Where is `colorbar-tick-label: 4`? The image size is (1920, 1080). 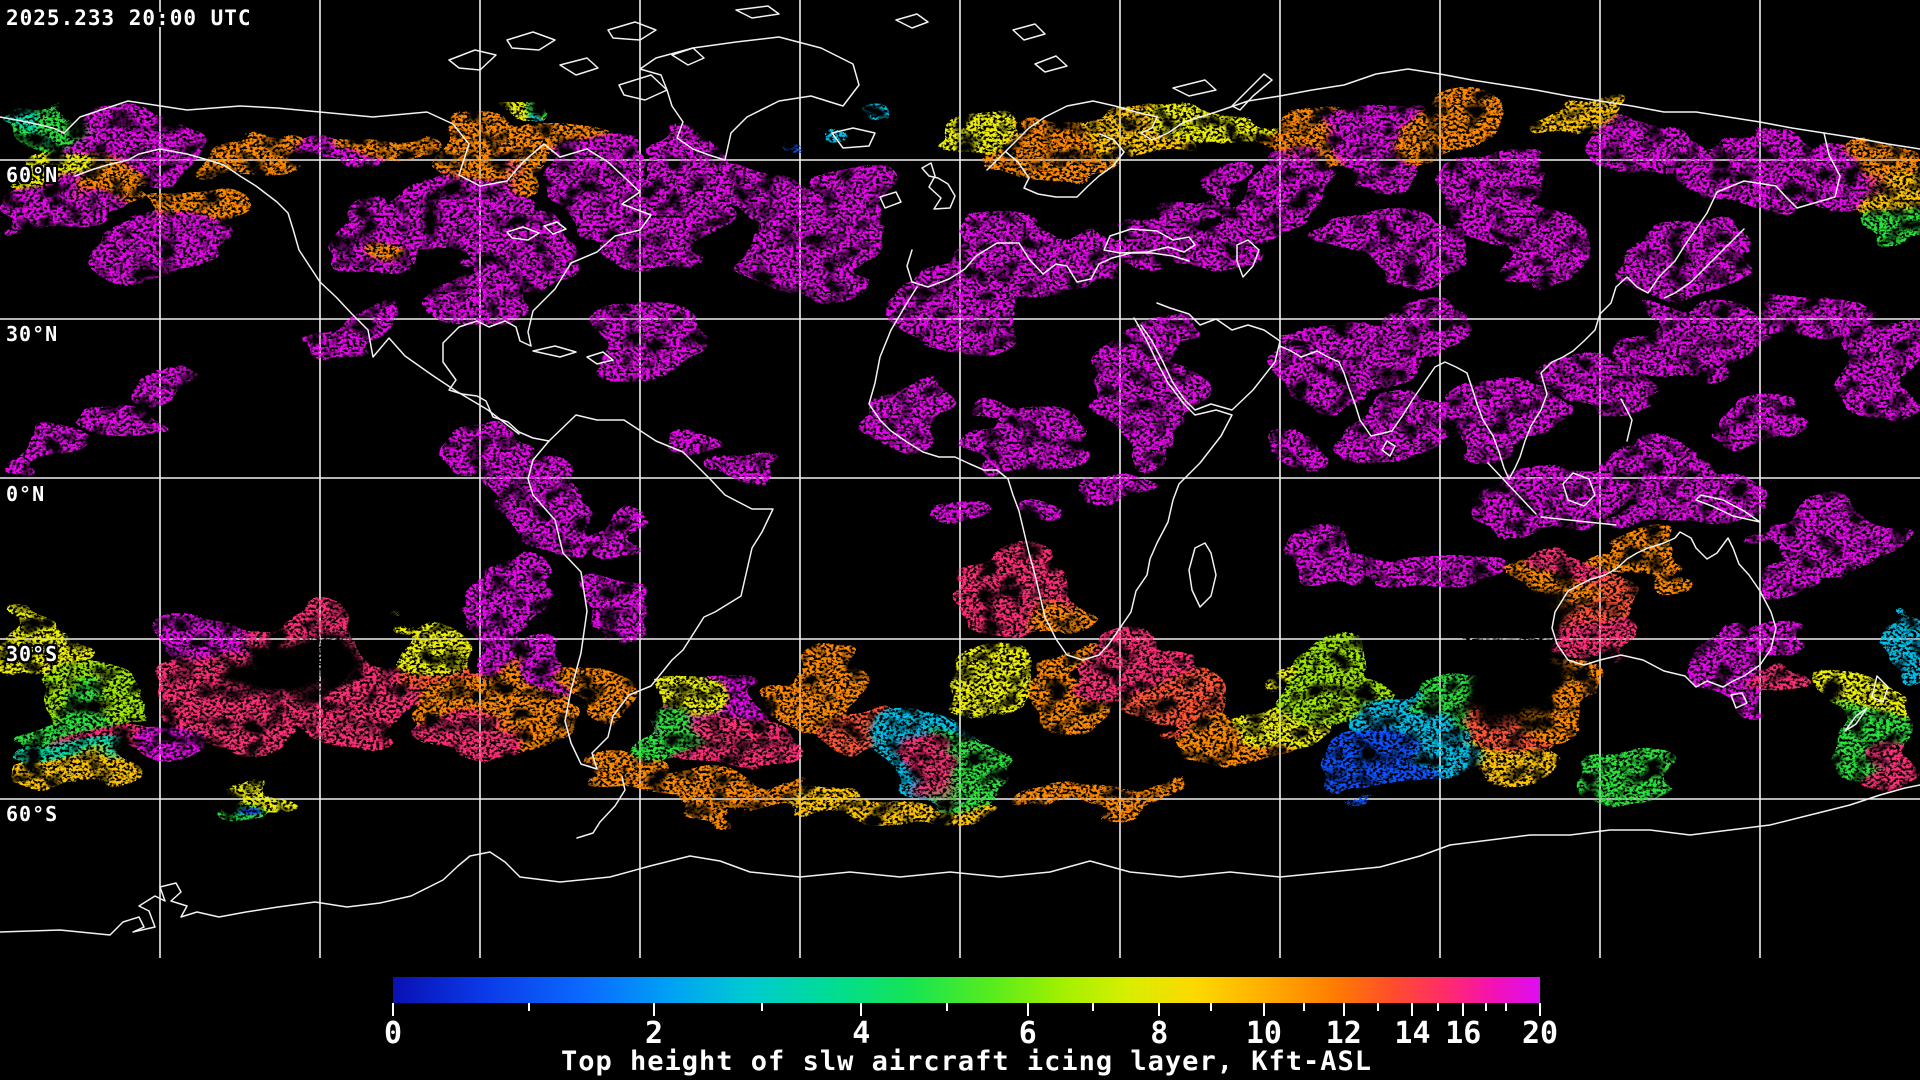 colorbar-tick-label: 4 is located at coordinates (861, 1033).